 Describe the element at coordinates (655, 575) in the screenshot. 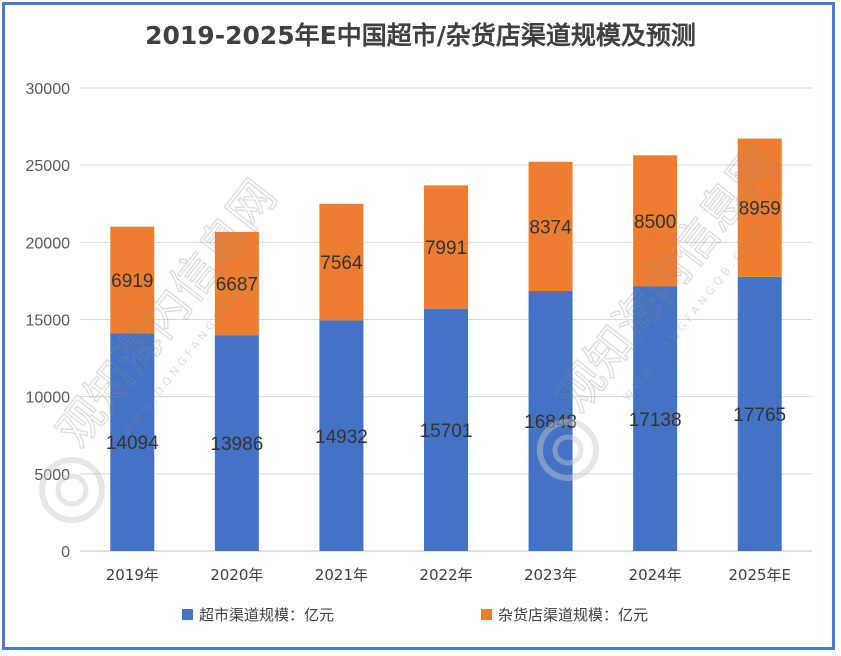

I see `x-tick-label: 2024年` at that location.